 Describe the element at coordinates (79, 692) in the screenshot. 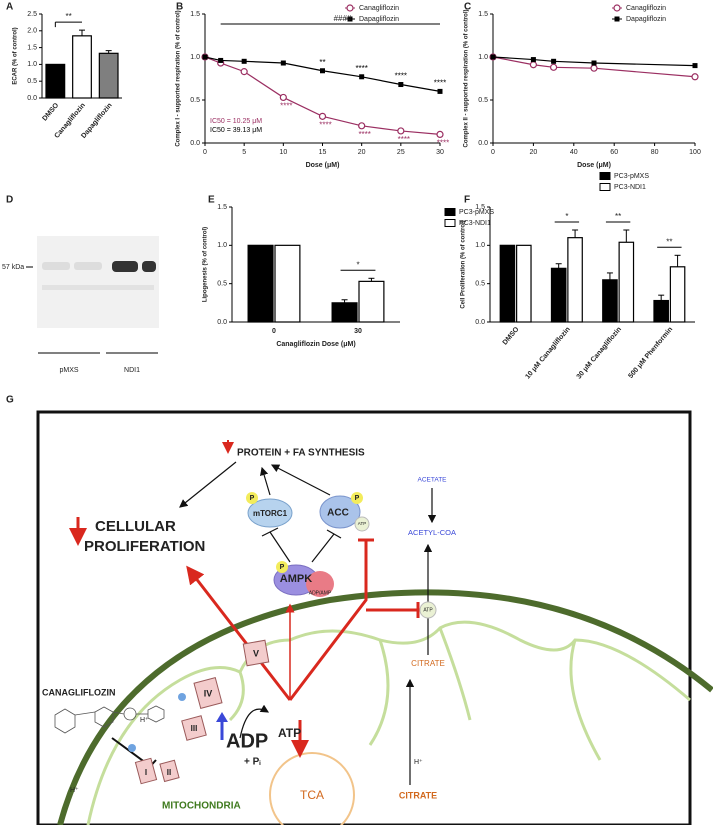

I see `label: CANAGLIFLOZIN` at that location.